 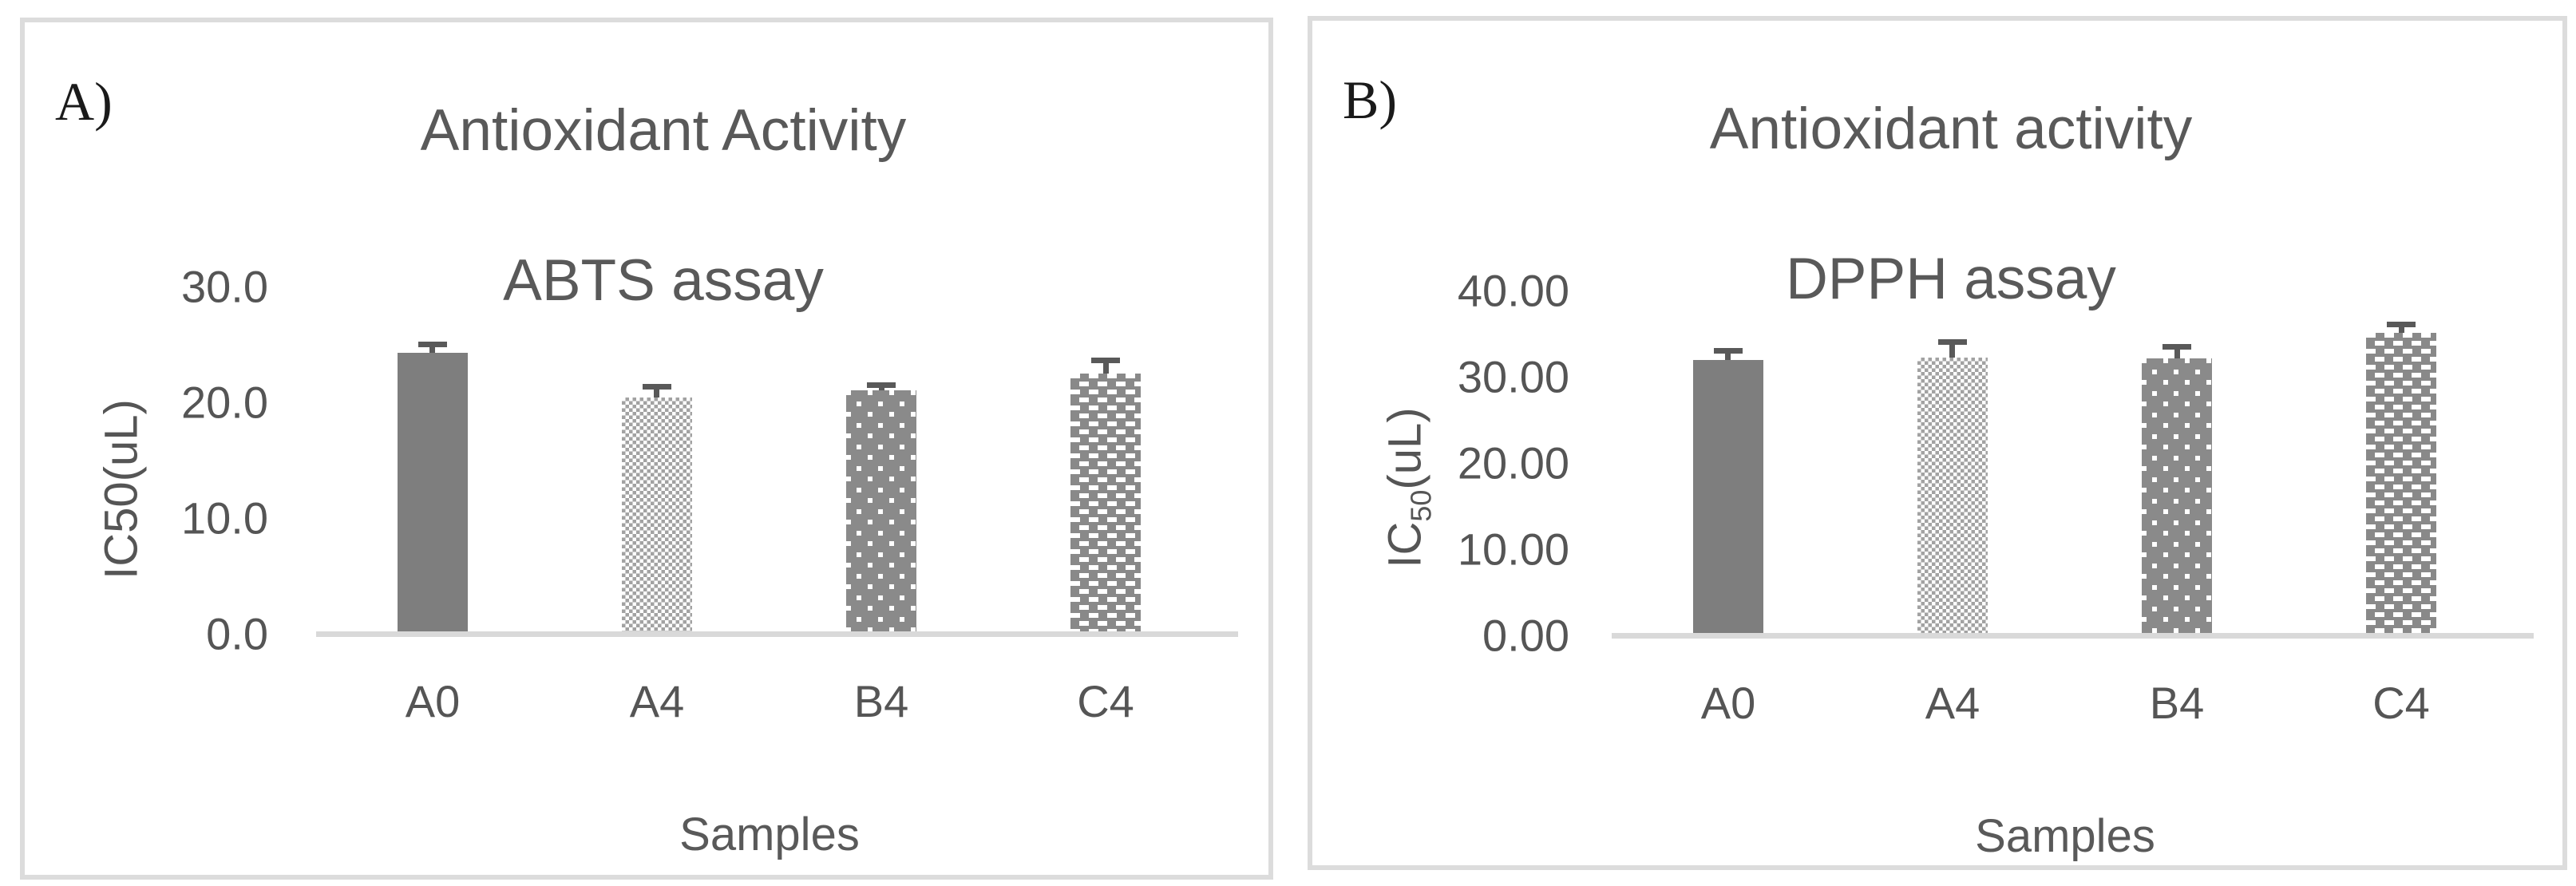 I want to click on y-tick-label: 20.00, so click(x=1513, y=462).